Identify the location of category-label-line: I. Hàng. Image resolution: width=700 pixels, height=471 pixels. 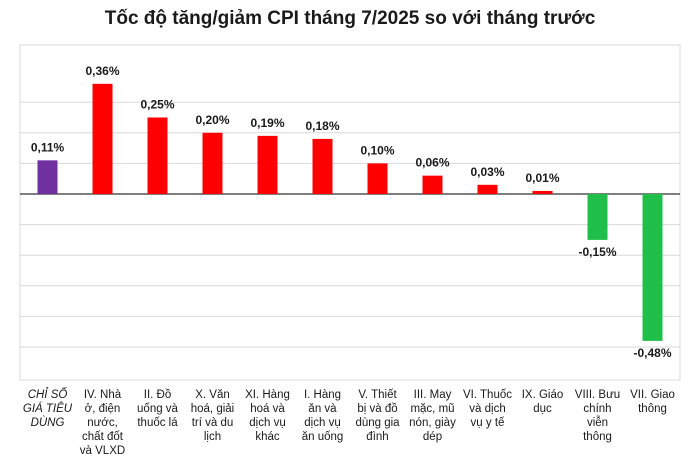
(322, 395).